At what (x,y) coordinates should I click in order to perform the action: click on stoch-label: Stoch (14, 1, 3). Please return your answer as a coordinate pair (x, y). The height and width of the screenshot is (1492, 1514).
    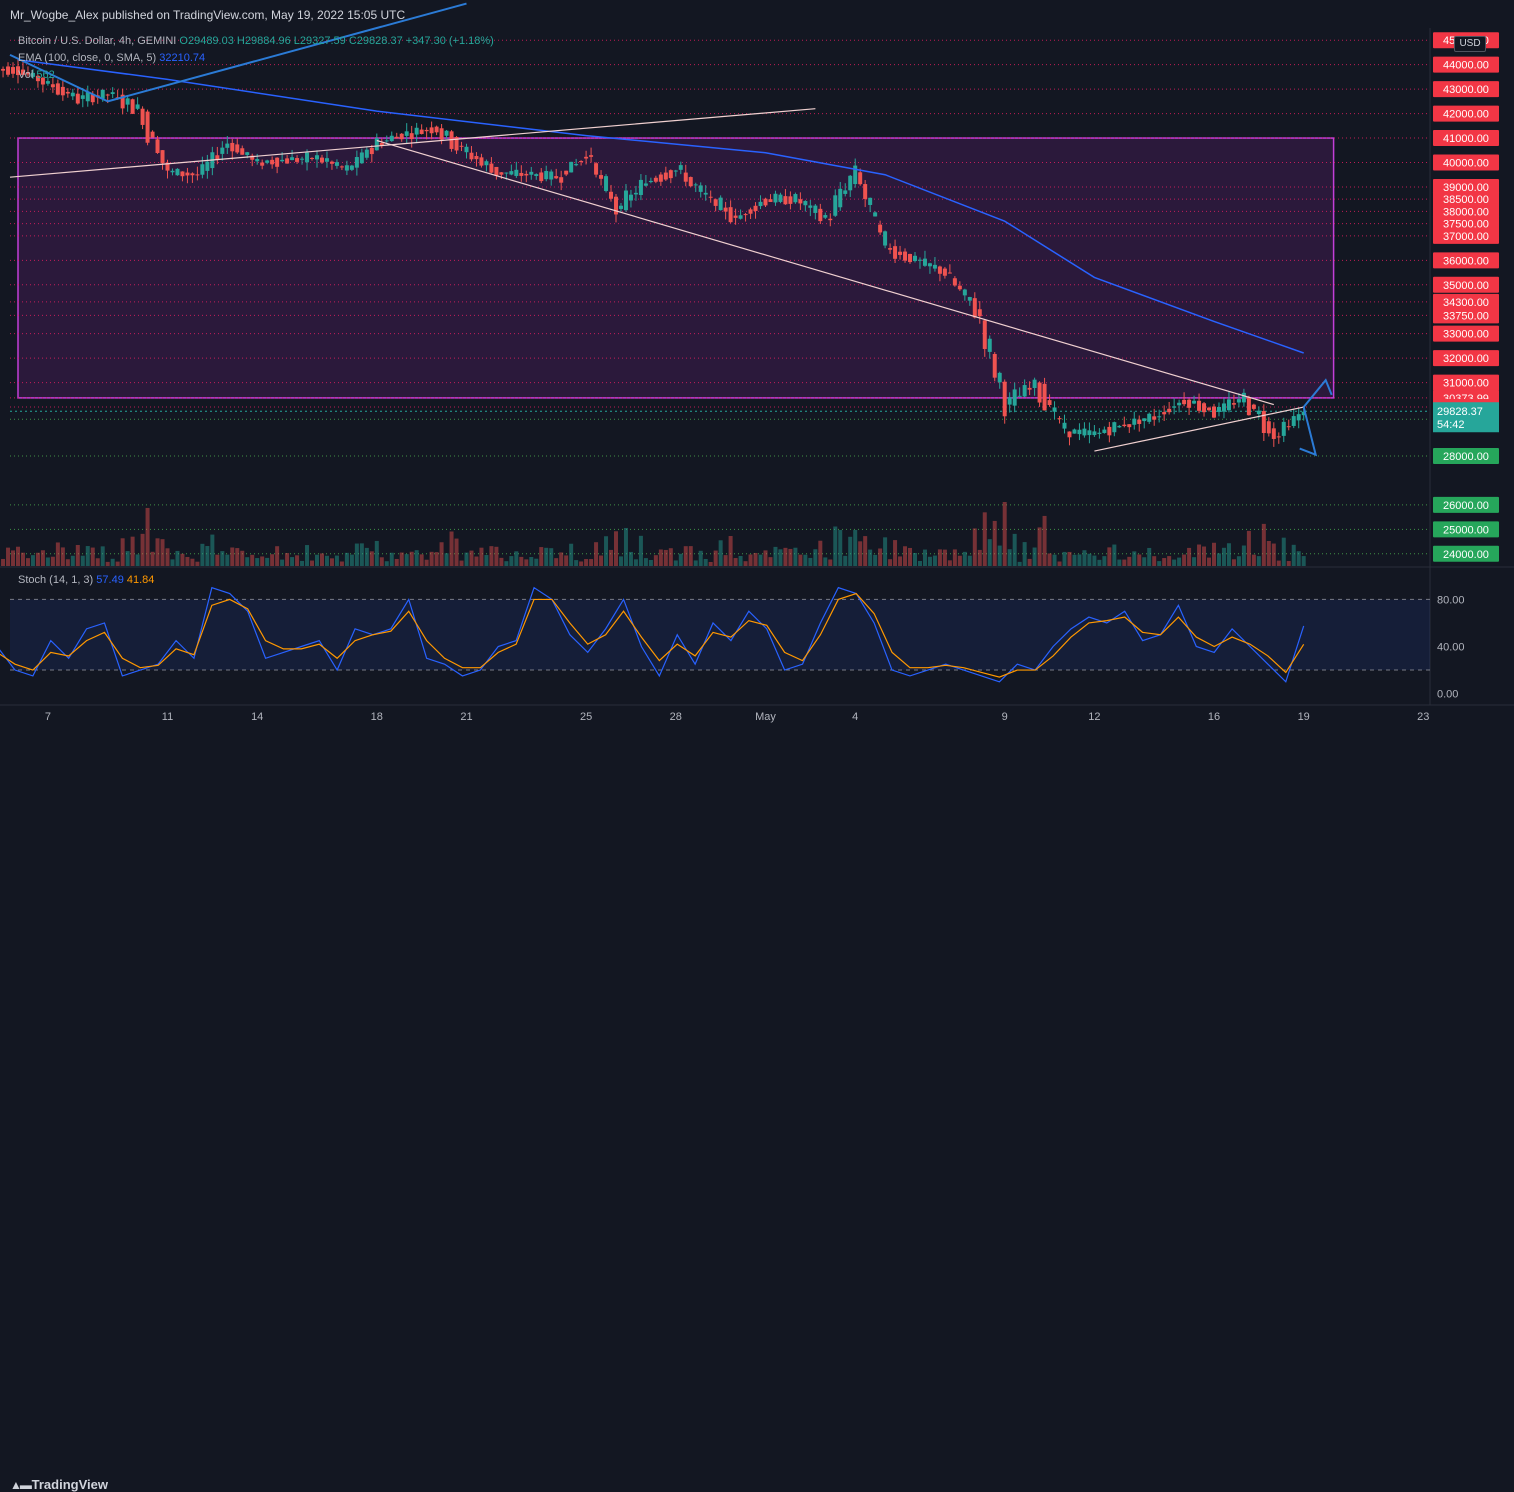
    Looking at the image, I should click on (55, 580).